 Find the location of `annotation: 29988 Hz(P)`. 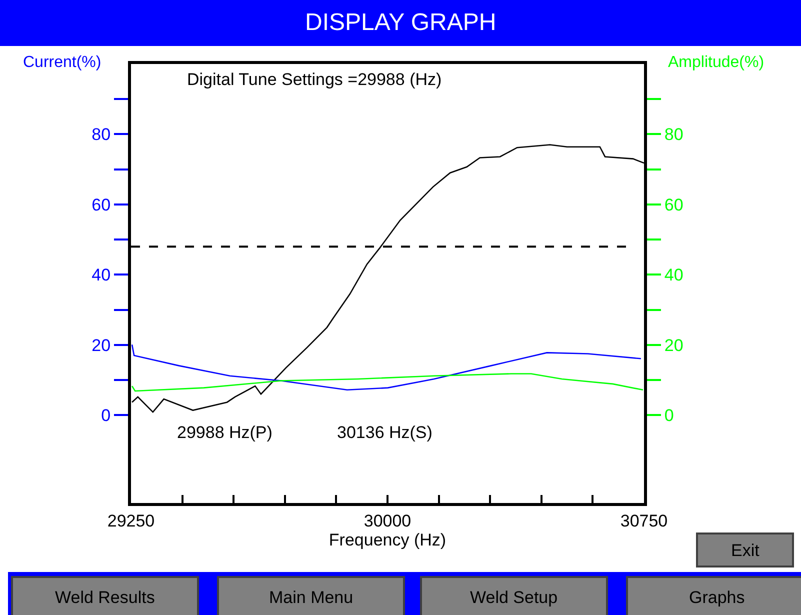

annotation: 29988 Hz(P) is located at coordinates (224, 432).